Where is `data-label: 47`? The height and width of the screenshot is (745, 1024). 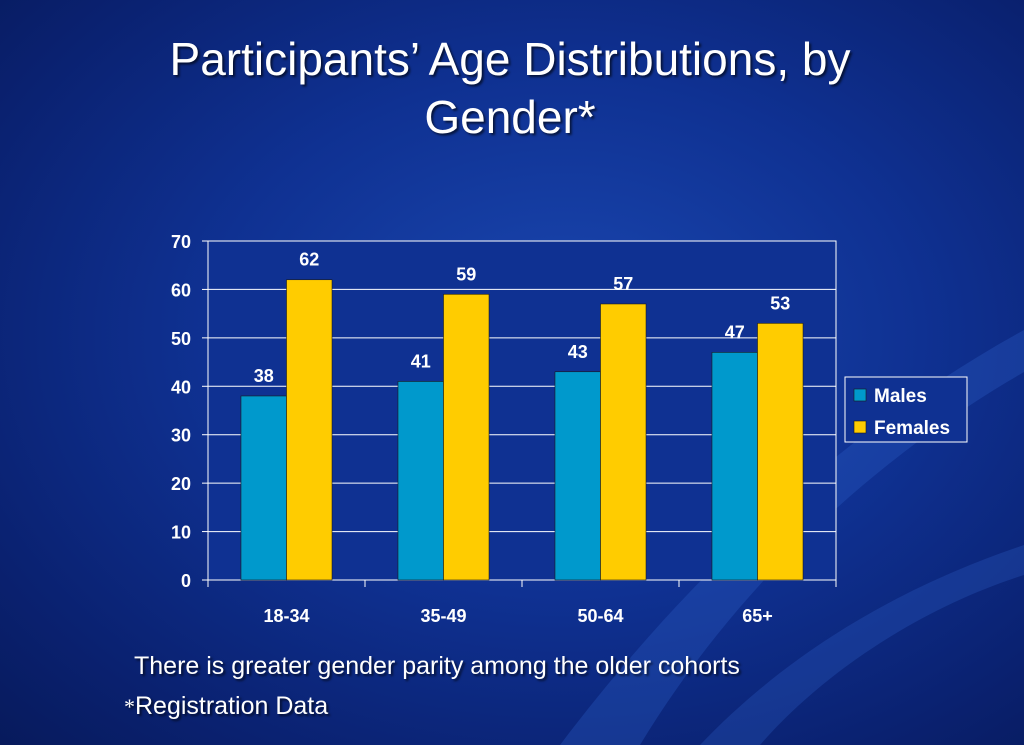 data-label: 47 is located at coordinates (735, 332).